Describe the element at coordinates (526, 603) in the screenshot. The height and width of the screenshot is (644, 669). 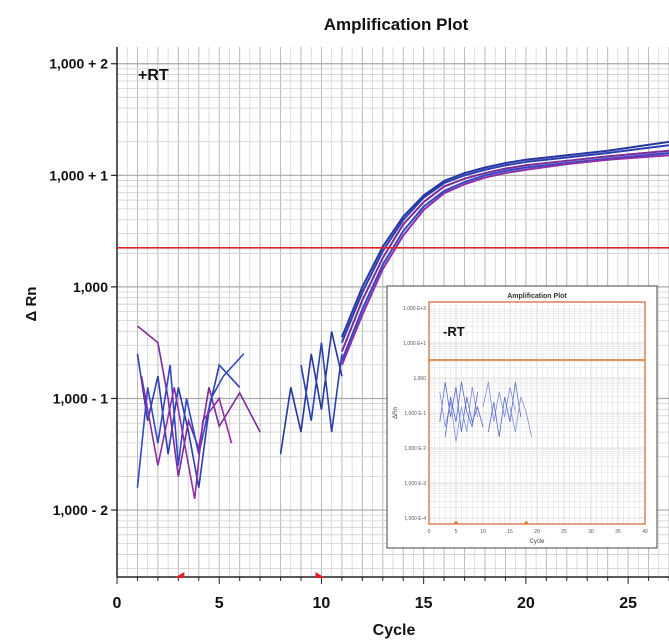
I see `x-tick-label: 20` at that location.